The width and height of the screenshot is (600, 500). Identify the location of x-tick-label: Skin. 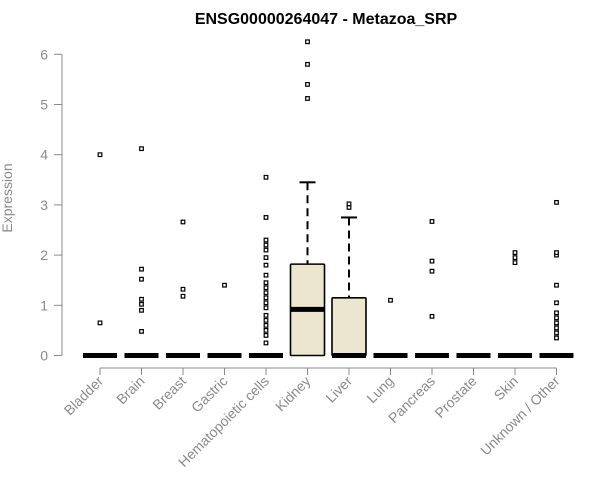
(506, 388).